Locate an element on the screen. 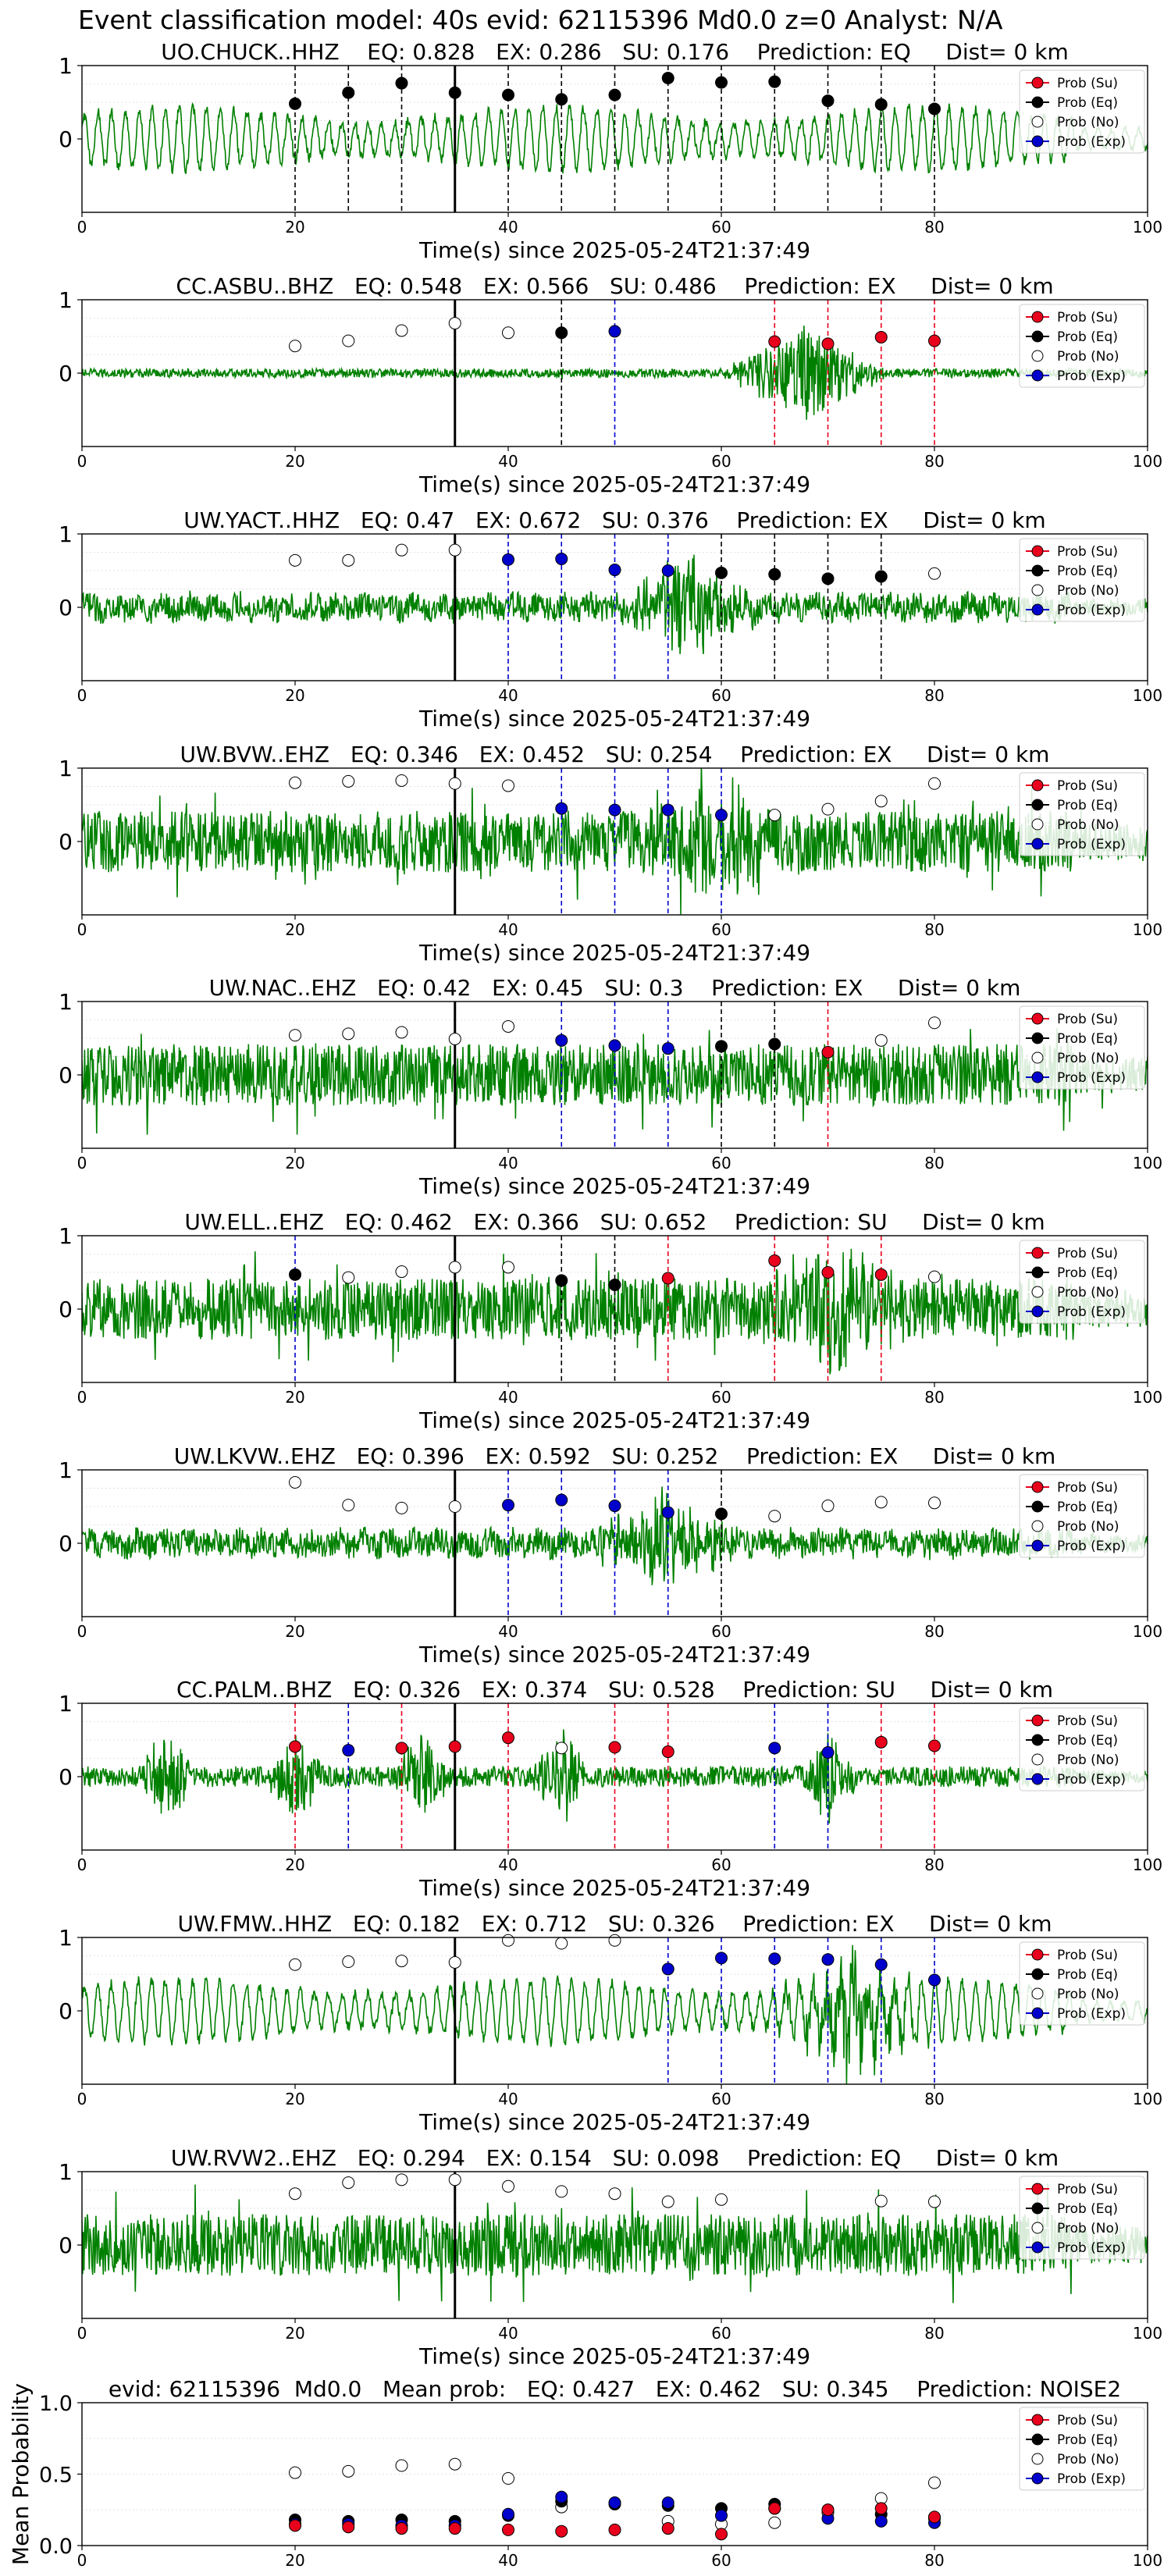  waveform-trace is located at coordinates (615, 2014).